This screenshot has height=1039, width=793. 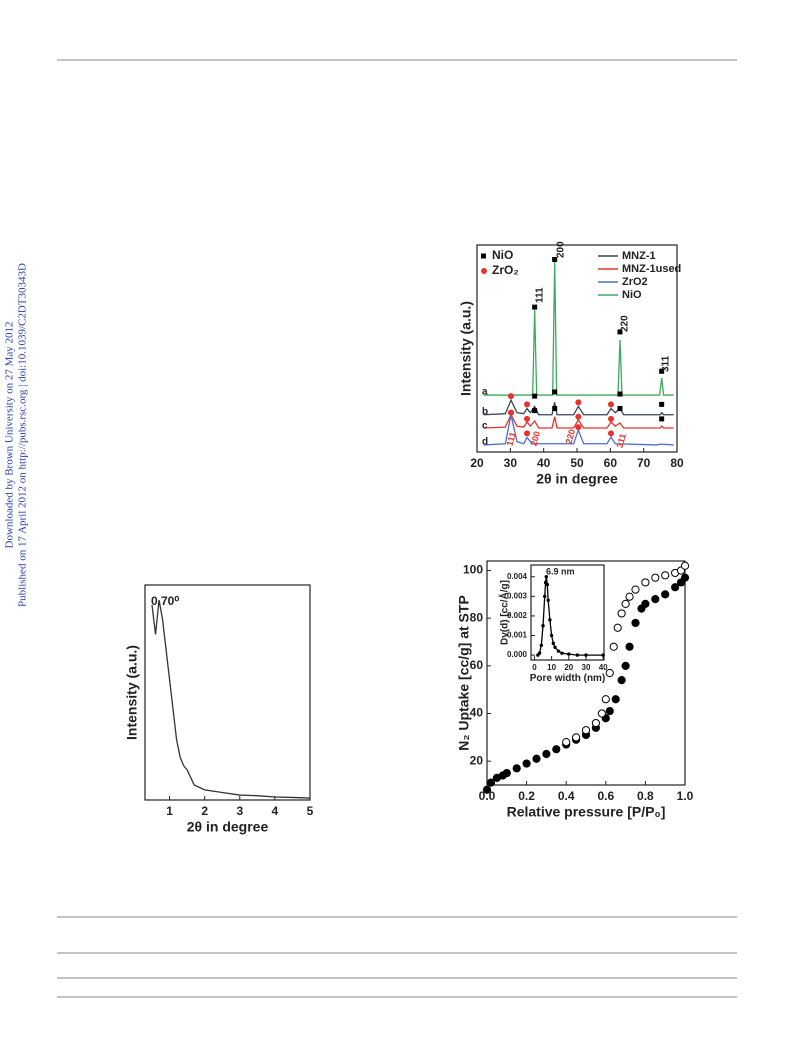 What do you see at coordinates (517, 654) in the screenshot?
I see `y-tick-label: 0.000` at bounding box center [517, 654].